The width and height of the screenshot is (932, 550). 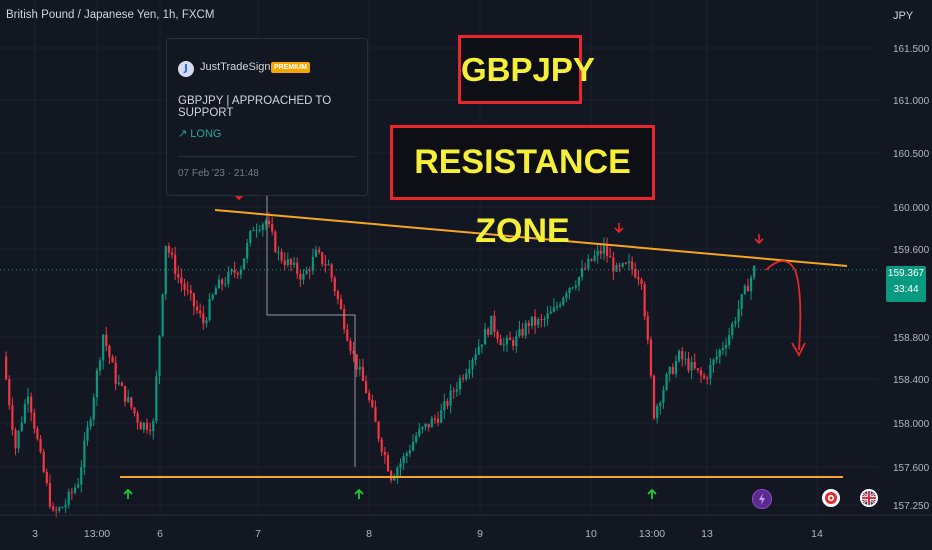 What do you see at coordinates (911, 154) in the screenshot?
I see `y-tick-label: 160.500` at bounding box center [911, 154].